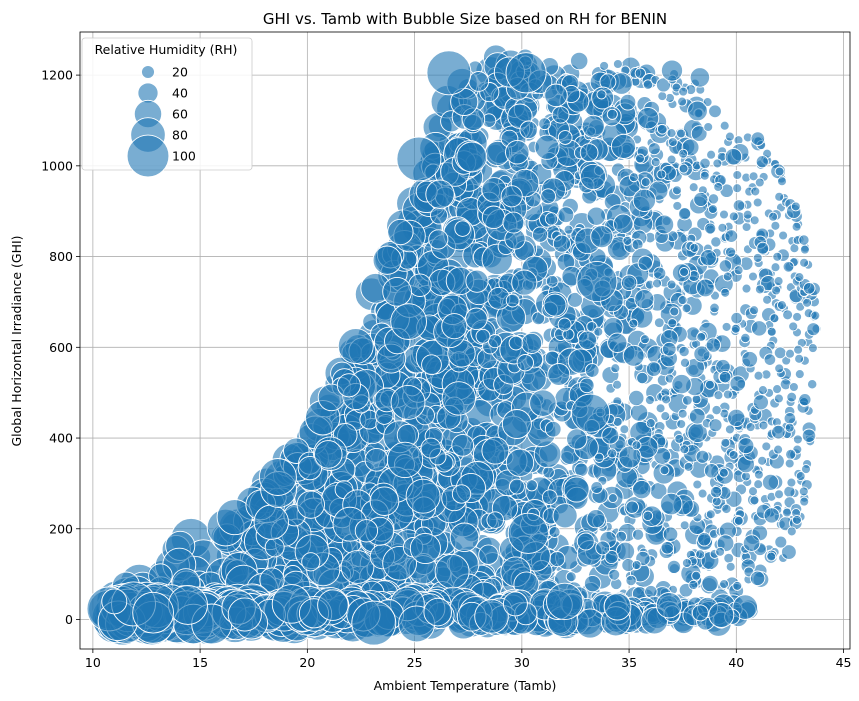  I want to click on y-axis: 0 200 400 600 800 1000 1200, so click(60, 347).